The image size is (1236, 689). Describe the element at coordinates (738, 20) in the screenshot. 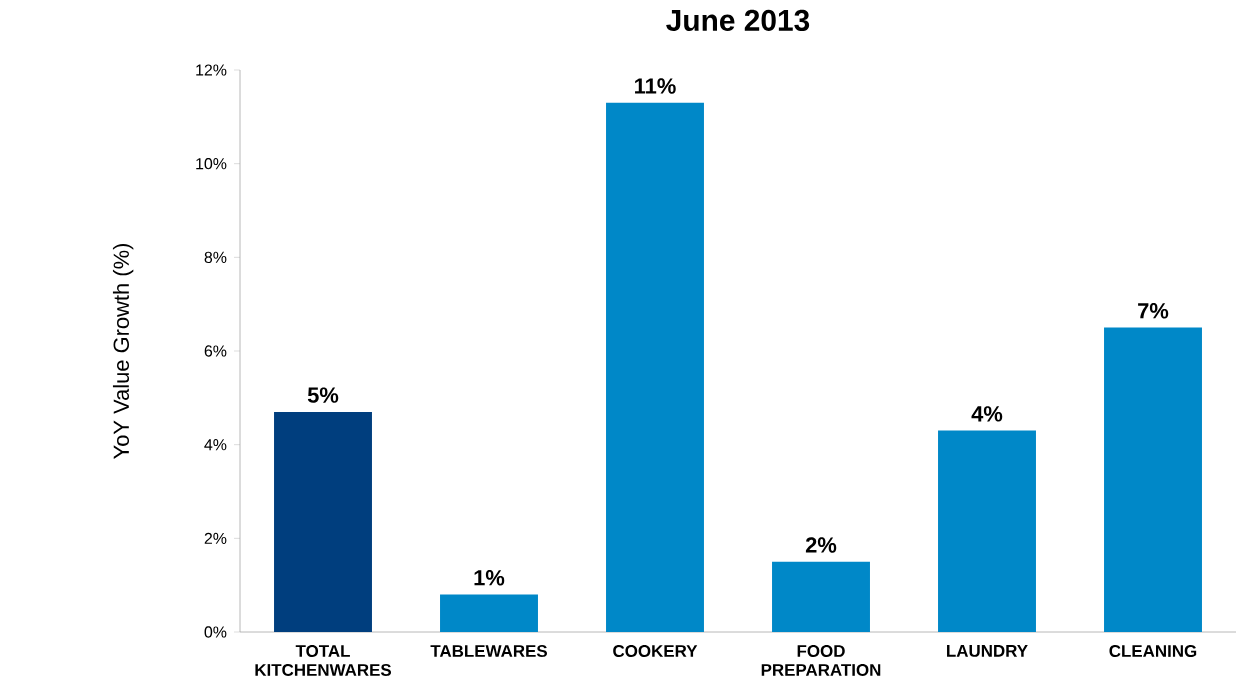

I see `chart-title: June 2013` at that location.